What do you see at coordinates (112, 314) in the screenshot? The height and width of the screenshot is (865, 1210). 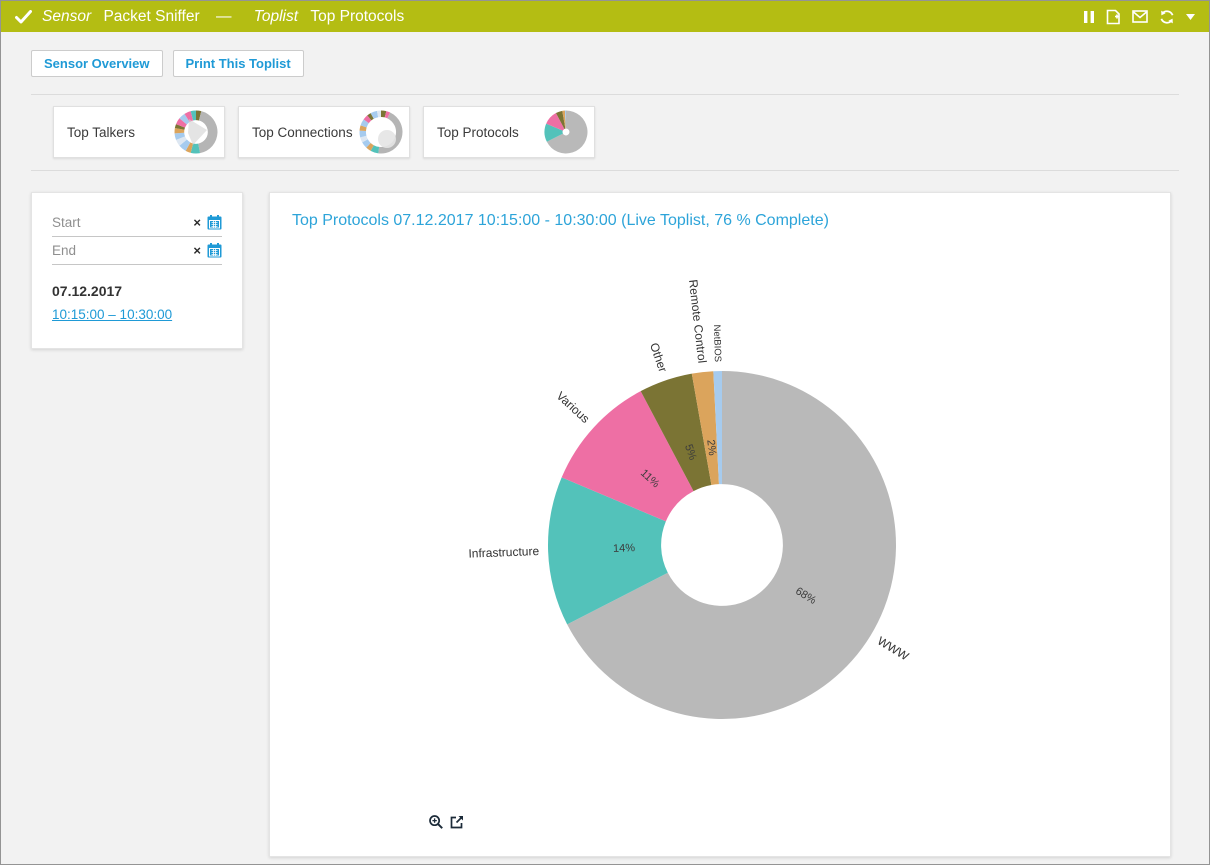 I see `time-range-link: 10:15:00 – 10:30:00` at bounding box center [112, 314].